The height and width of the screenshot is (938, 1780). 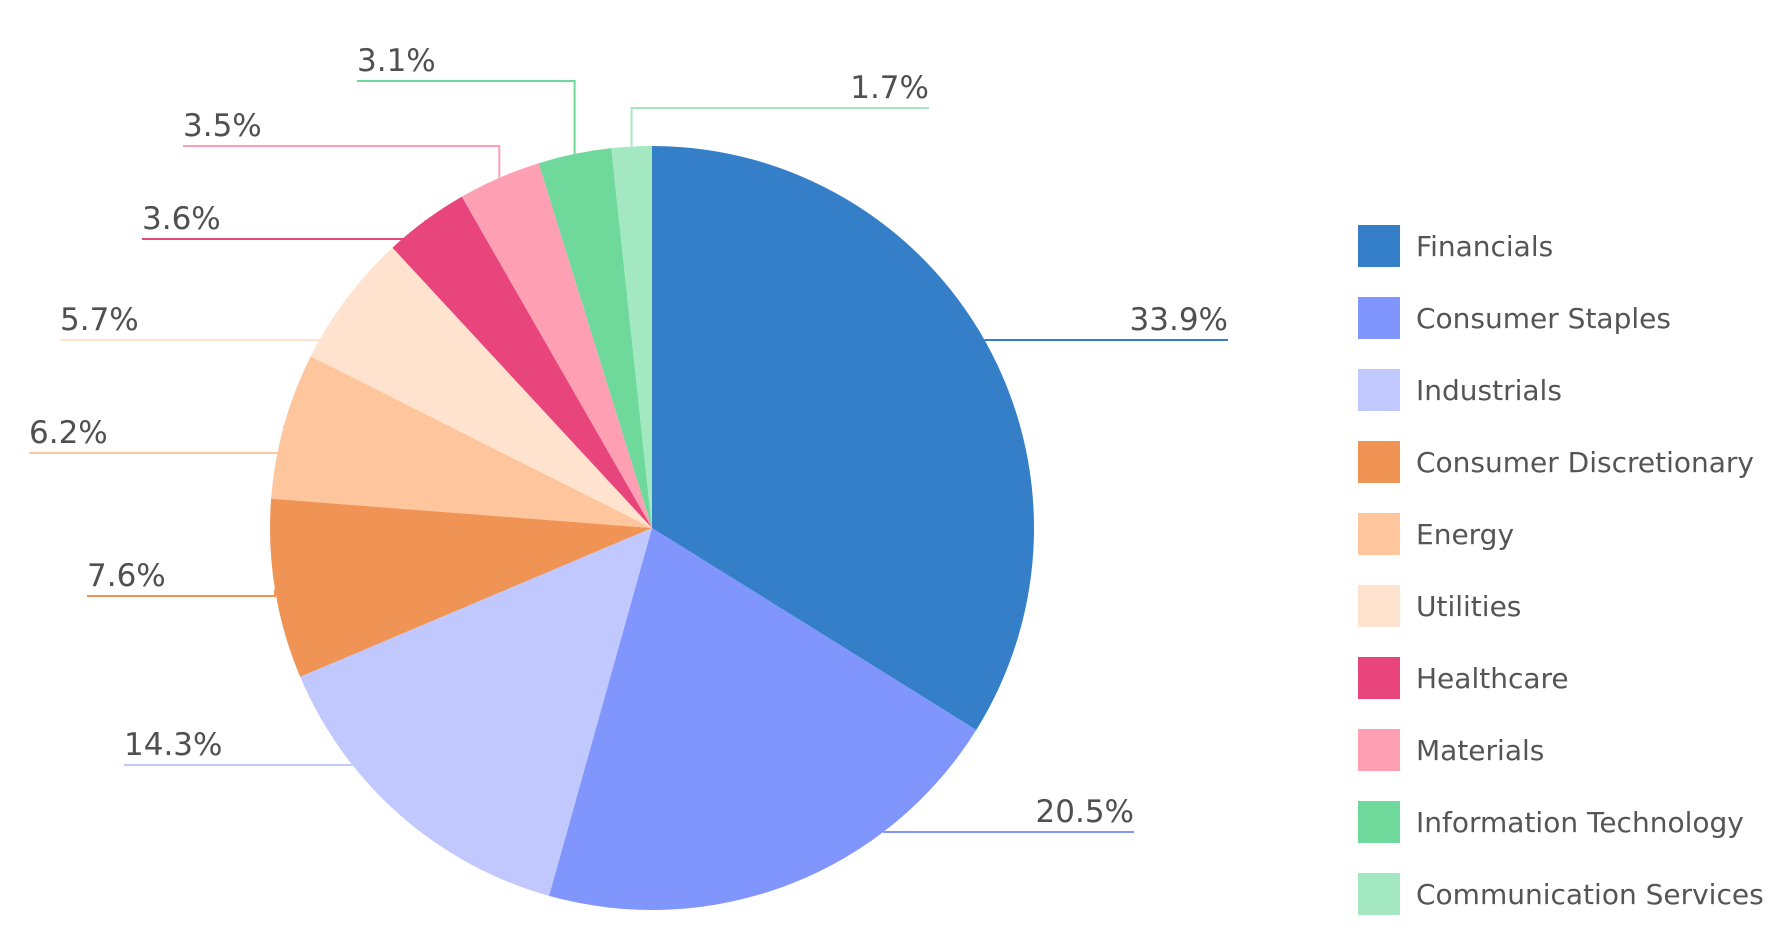 I want to click on legend-swatch-consumer-discretionary, so click(x=1379, y=462).